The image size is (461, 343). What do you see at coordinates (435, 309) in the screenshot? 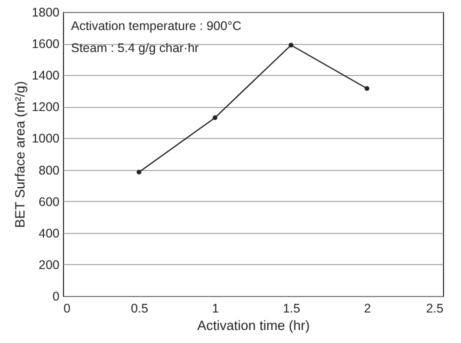
I see `x-tick-label: 2.5` at bounding box center [435, 309].